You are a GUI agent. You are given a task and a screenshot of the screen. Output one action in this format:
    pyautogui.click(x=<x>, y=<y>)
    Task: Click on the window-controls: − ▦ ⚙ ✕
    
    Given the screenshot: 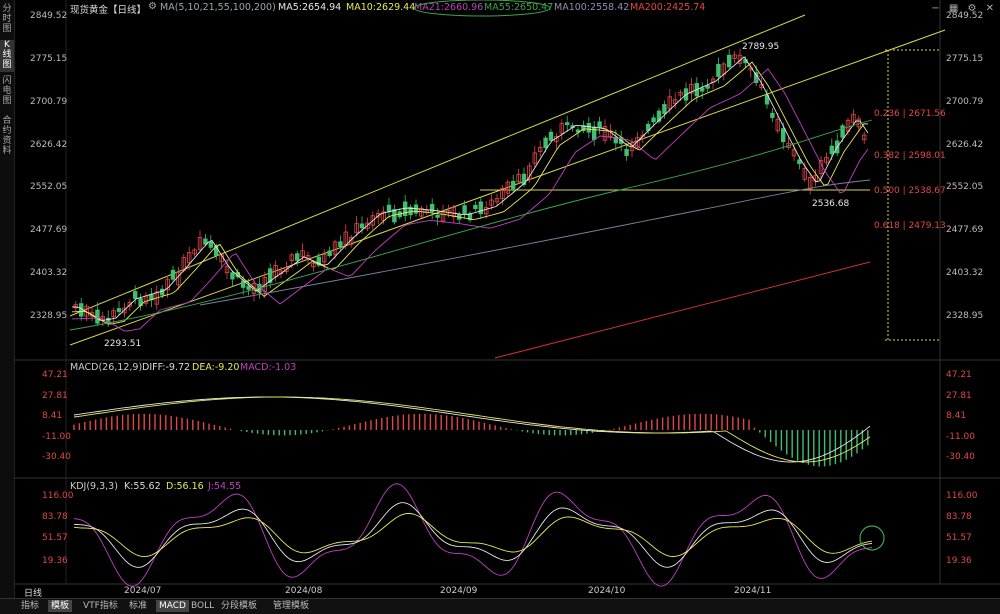 What is the action you would take?
    pyautogui.click(x=959, y=8)
    